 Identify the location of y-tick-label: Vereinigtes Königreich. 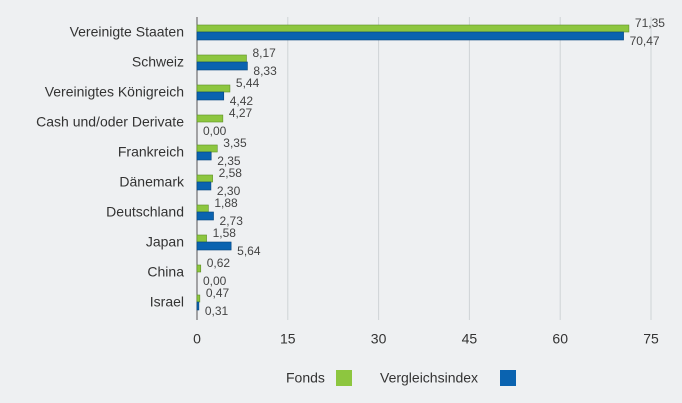
(114, 92).